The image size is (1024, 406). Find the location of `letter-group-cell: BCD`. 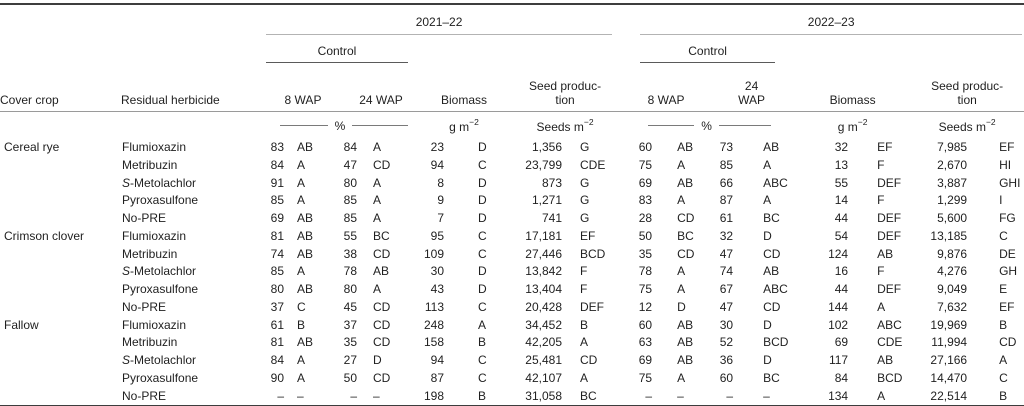

letter-group-cell: BCD is located at coordinates (776, 342).